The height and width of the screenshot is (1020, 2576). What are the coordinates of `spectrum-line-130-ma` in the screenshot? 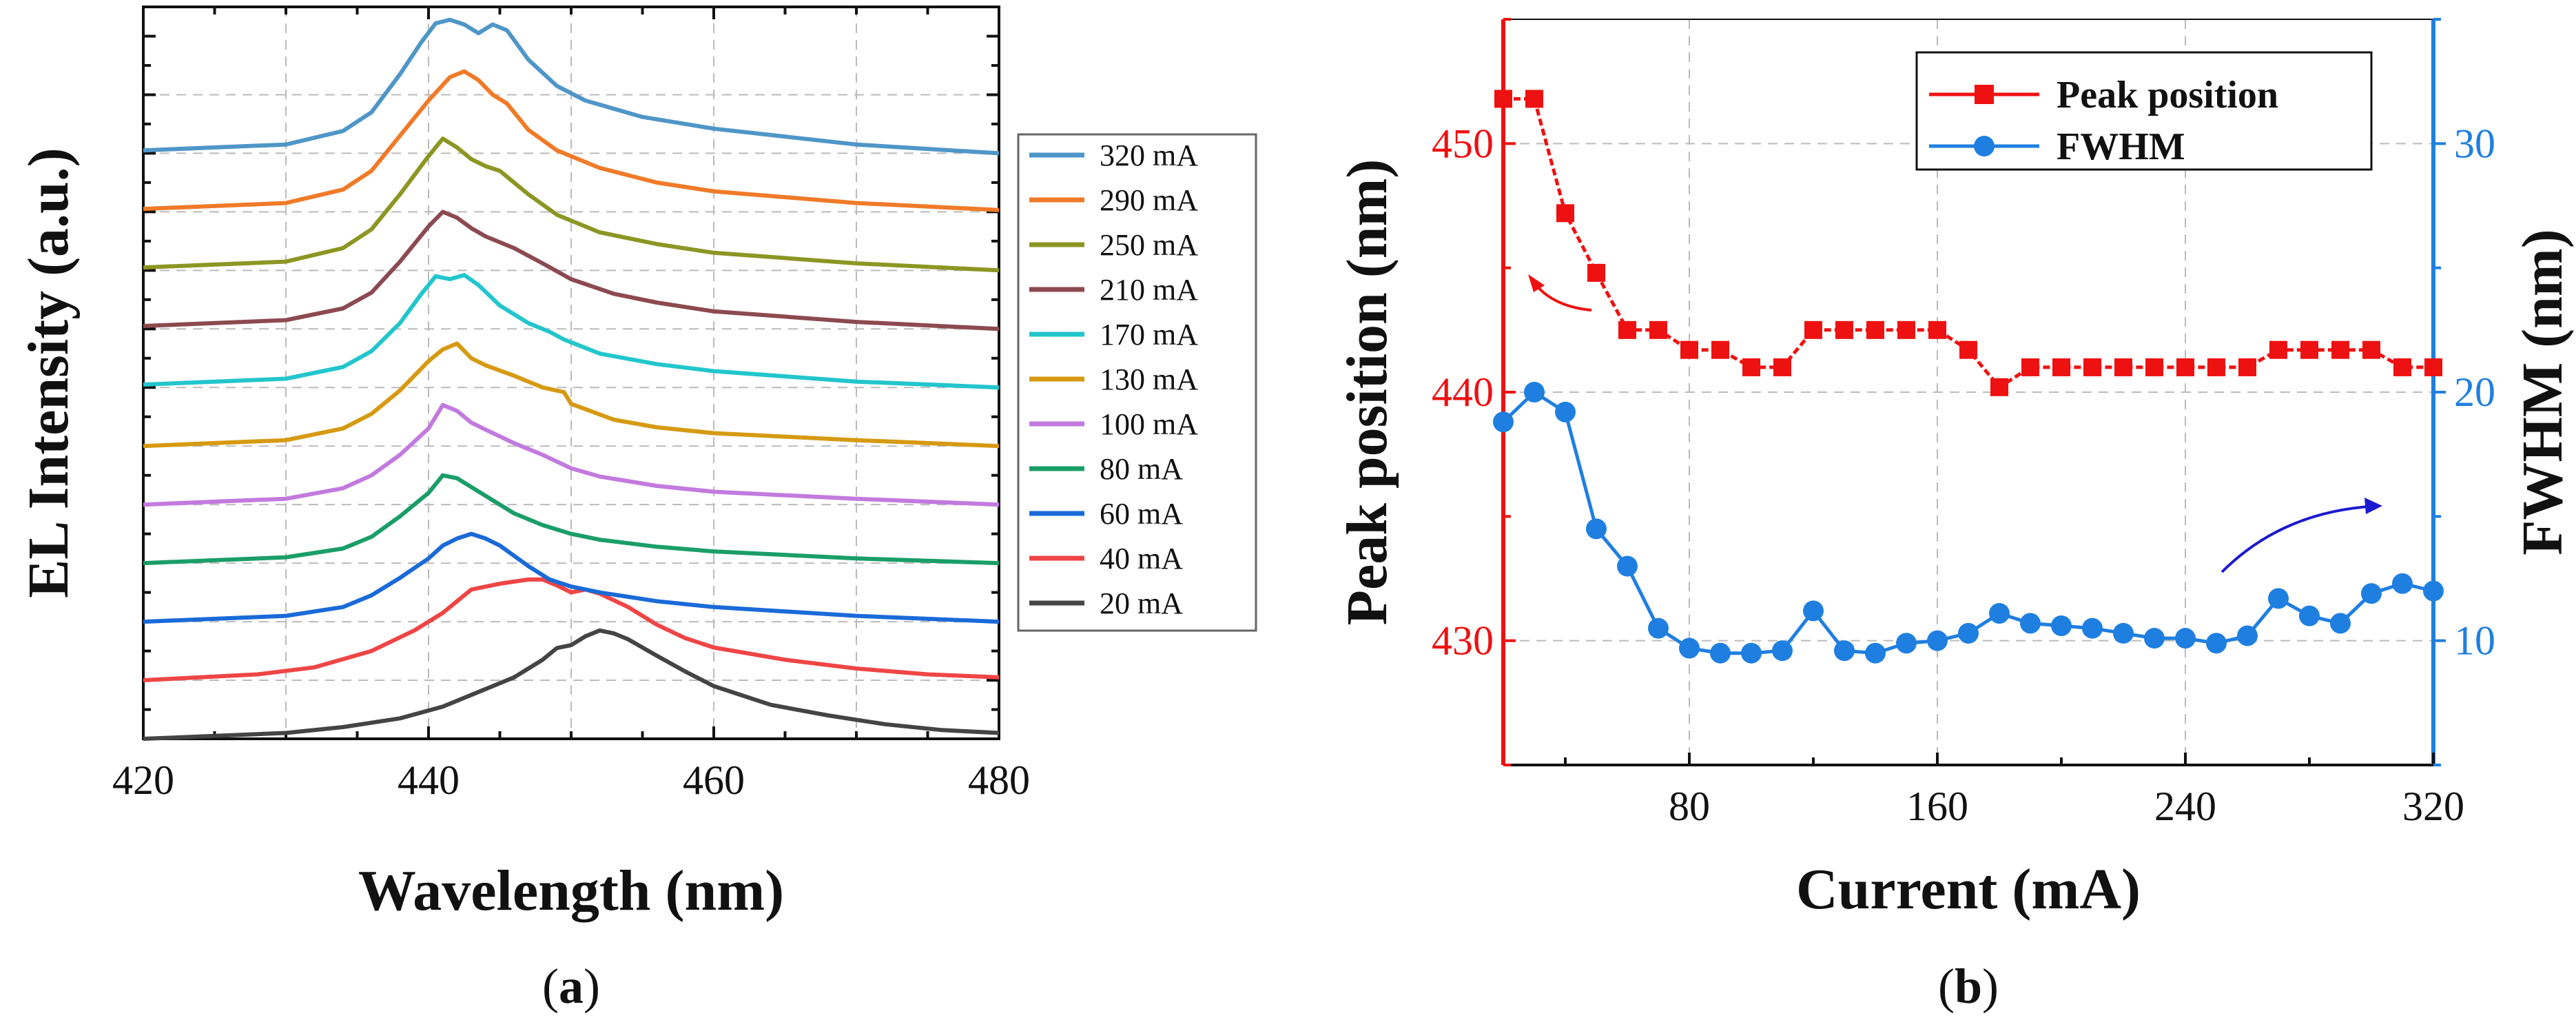 It's located at (571, 395).